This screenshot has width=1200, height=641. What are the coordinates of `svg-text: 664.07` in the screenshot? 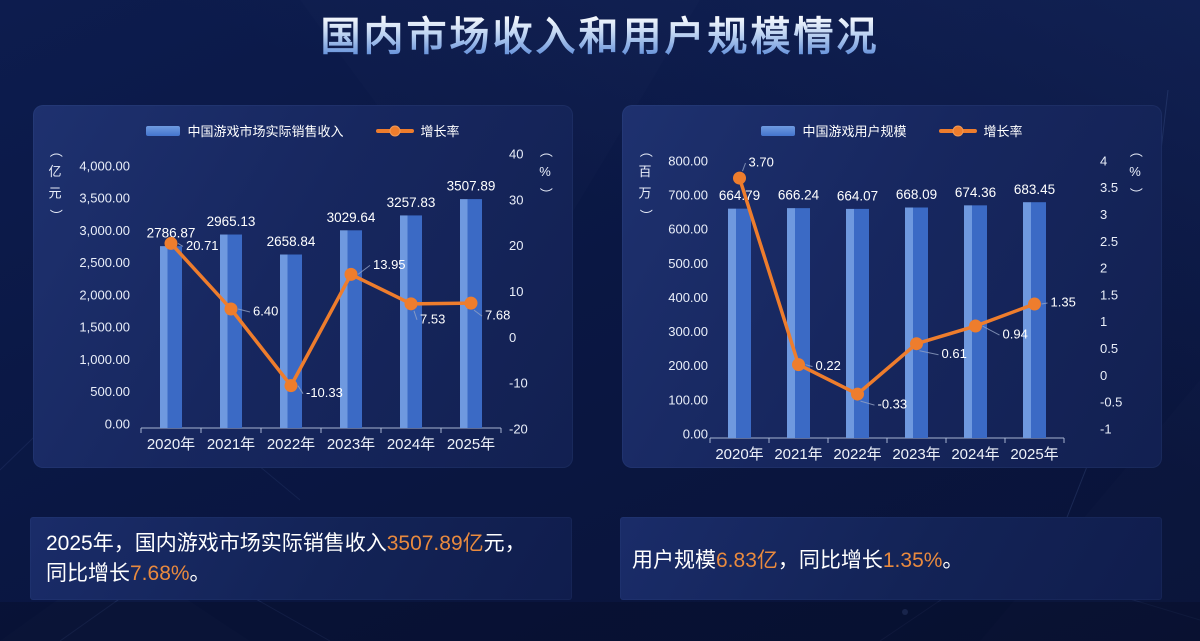 It's located at (857, 195).